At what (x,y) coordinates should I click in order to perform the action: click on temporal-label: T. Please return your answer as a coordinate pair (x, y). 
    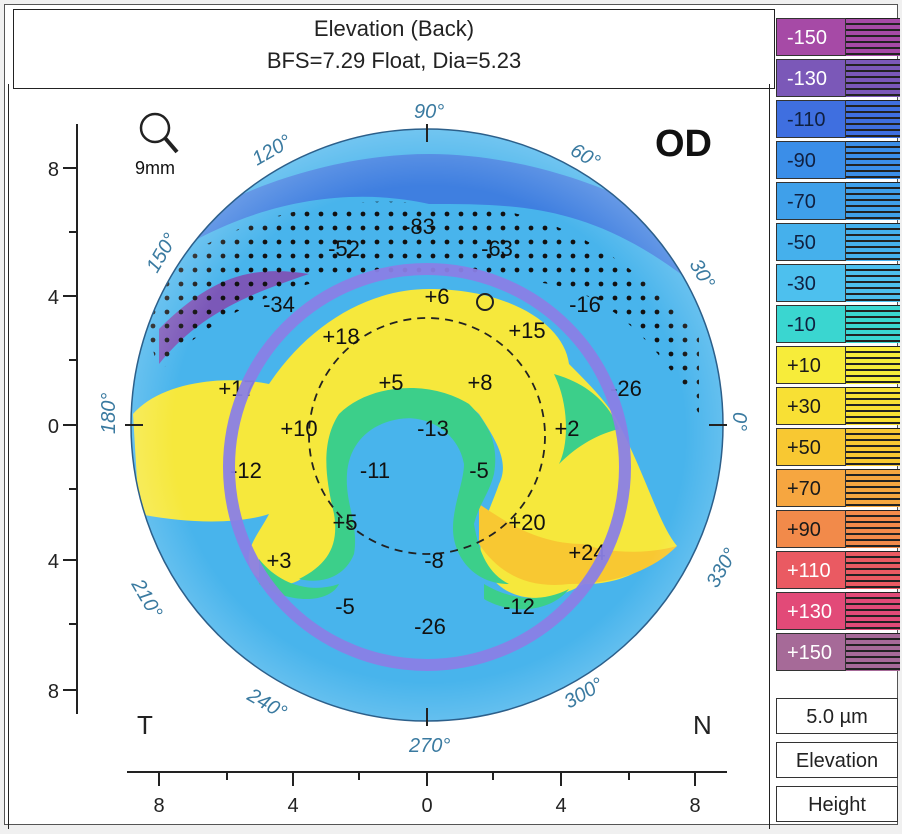
    Looking at the image, I should click on (145, 725).